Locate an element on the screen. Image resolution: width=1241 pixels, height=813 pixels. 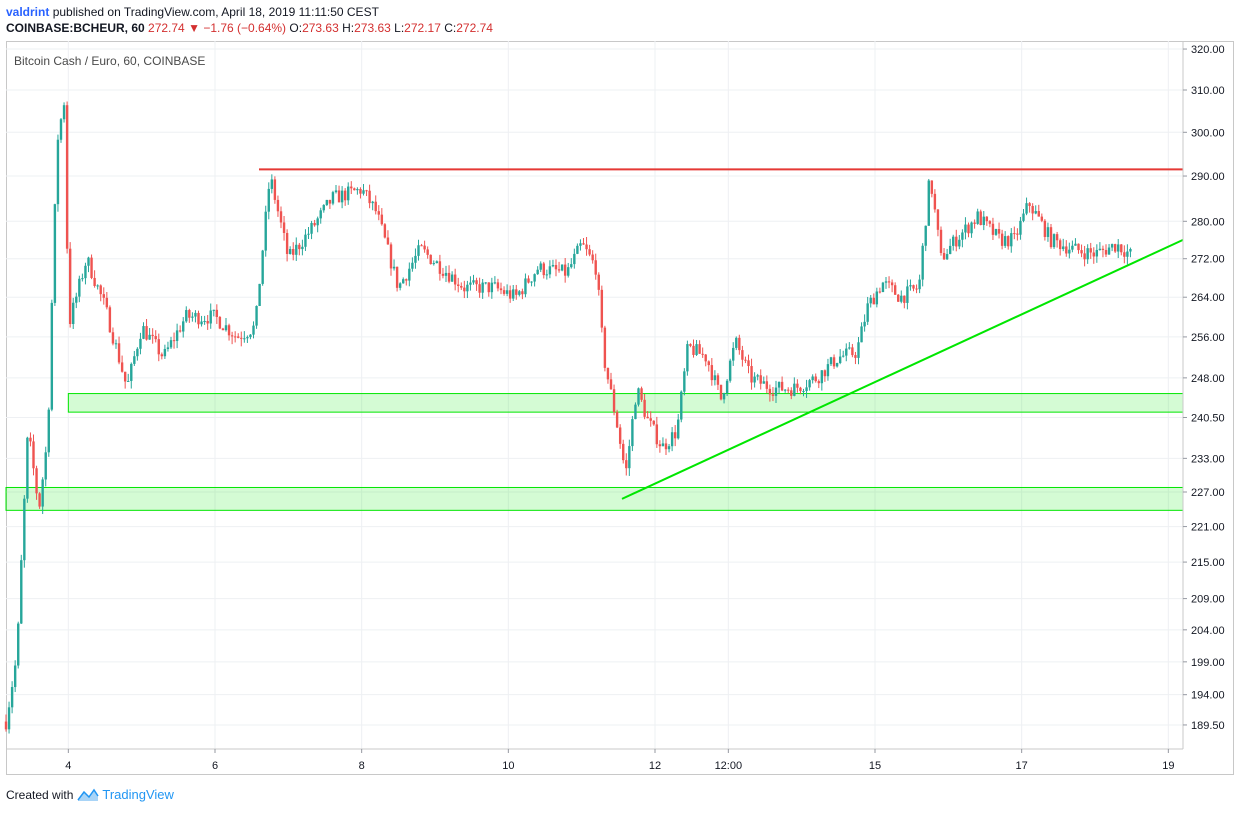
support-zones-layer is located at coordinates (594, 452).